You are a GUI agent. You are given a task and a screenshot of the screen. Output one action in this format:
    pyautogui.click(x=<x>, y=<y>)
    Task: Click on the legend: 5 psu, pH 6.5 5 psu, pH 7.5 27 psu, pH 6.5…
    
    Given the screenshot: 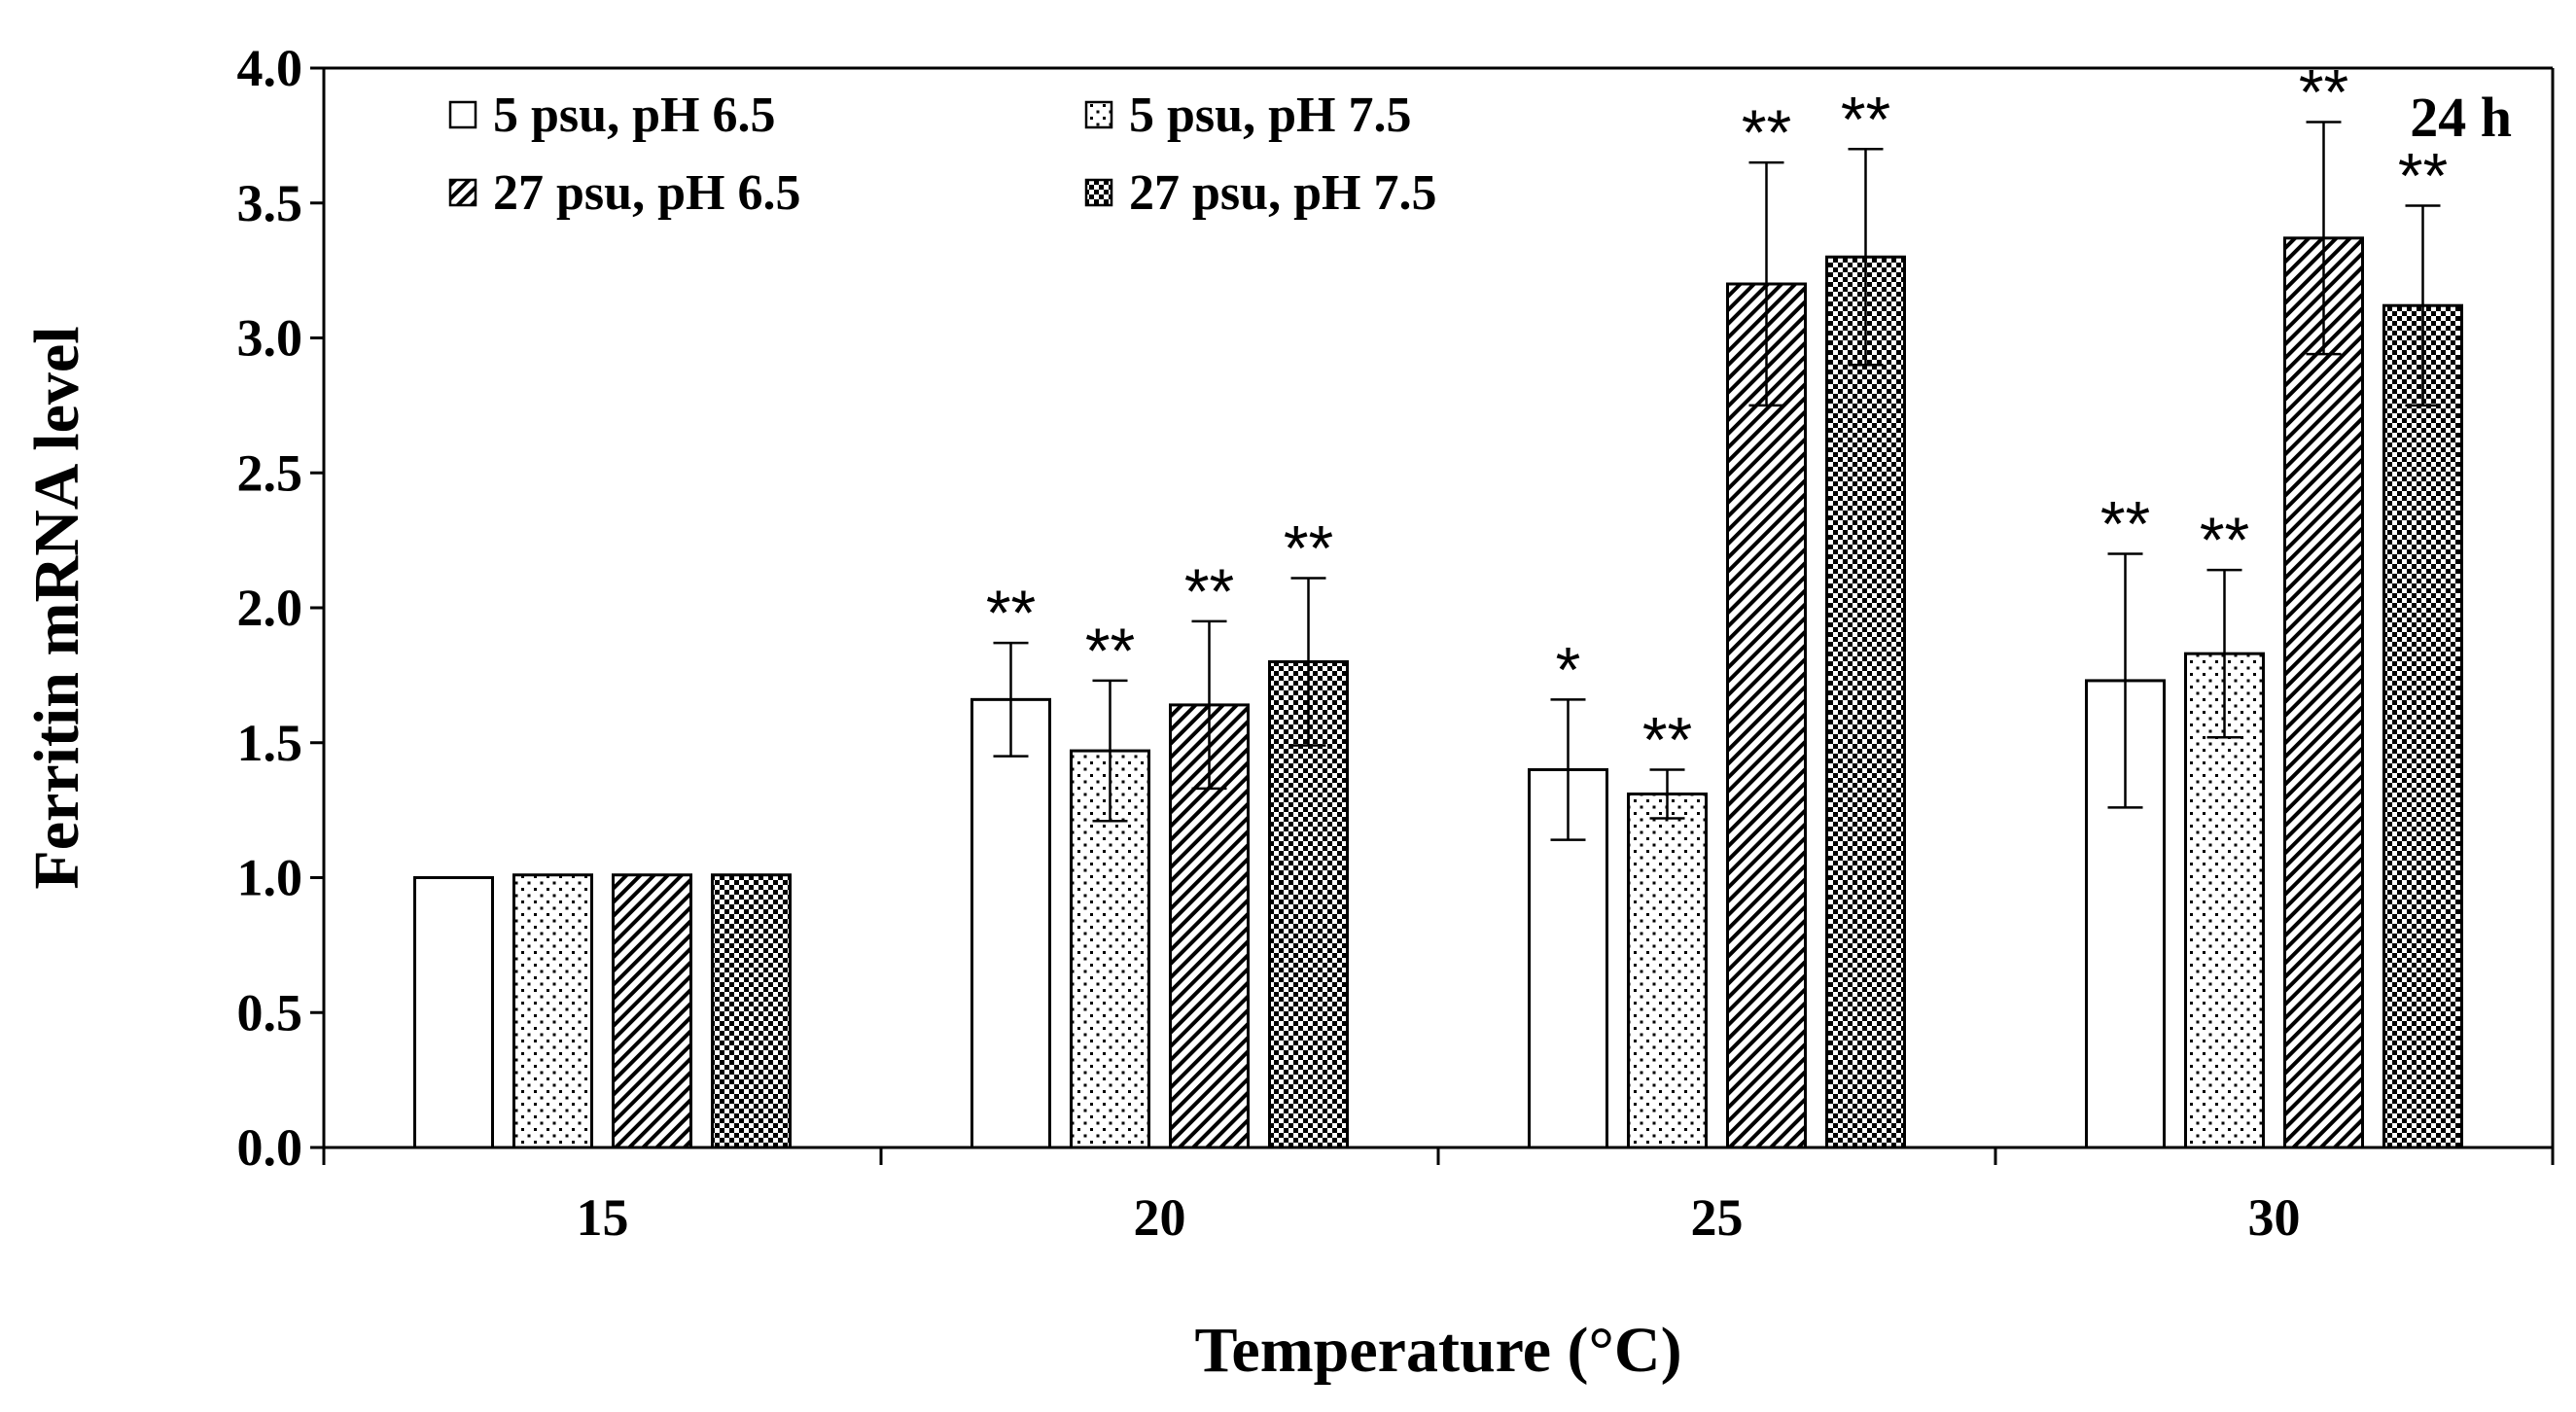 What is the action you would take?
    pyautogui.click(x=942, y=155)
    